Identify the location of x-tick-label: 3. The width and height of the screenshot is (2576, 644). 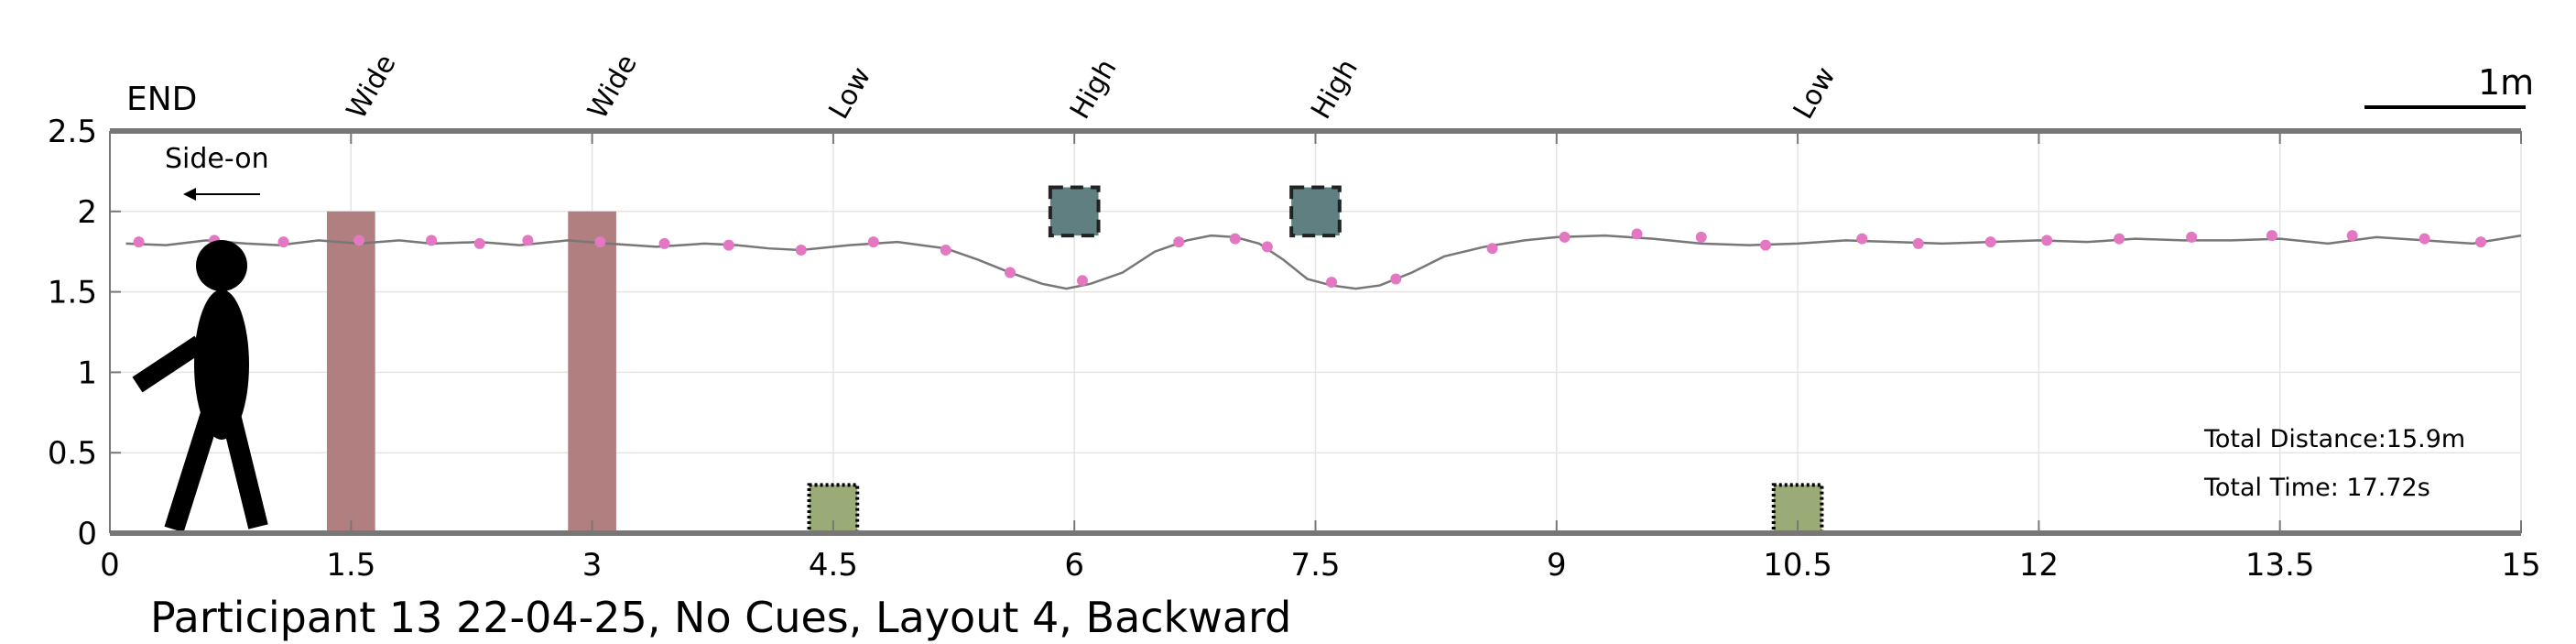
(592, 566).